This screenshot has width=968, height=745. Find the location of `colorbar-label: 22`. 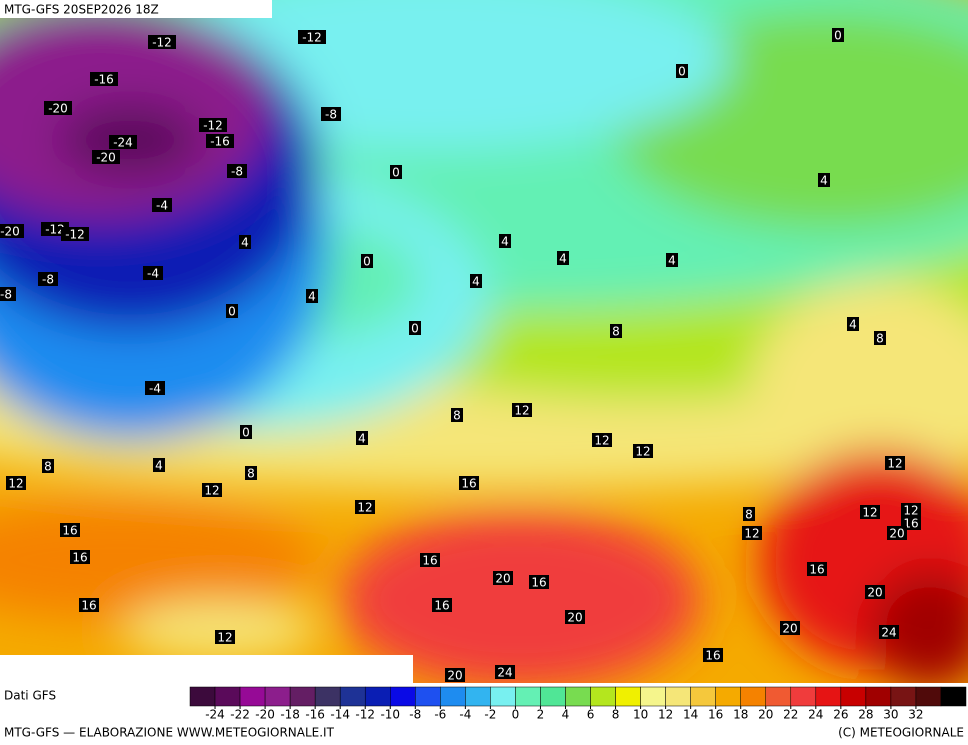

colorbar-label: 22 is located at coordinates (790, 715).